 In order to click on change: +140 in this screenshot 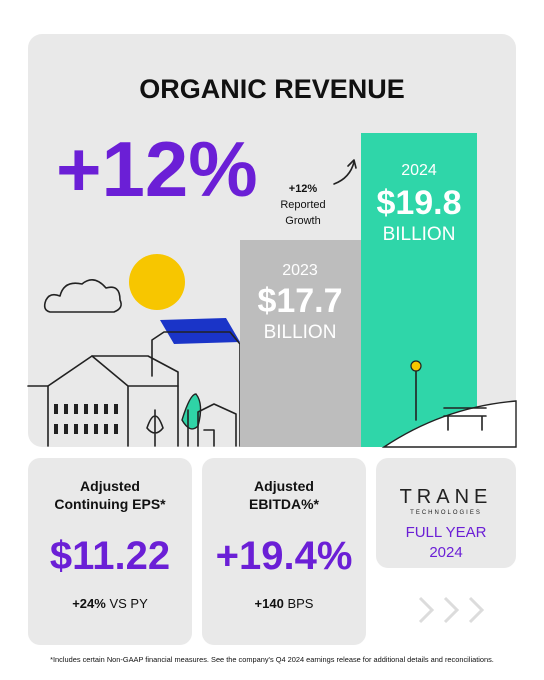, I will do `click(269, 603)`.